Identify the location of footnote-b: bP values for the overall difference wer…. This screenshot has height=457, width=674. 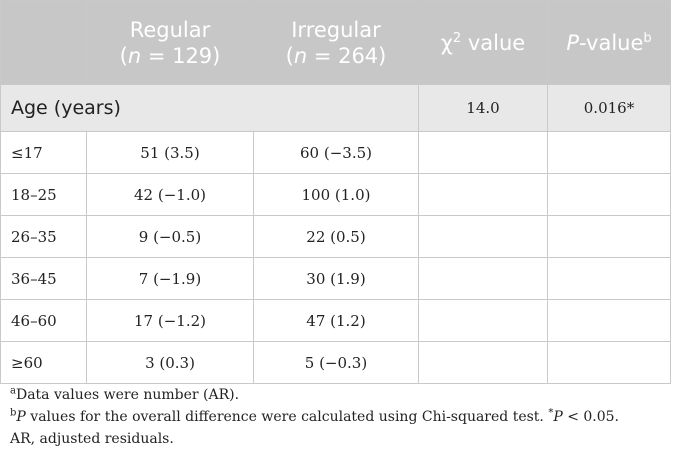
(338, 417).